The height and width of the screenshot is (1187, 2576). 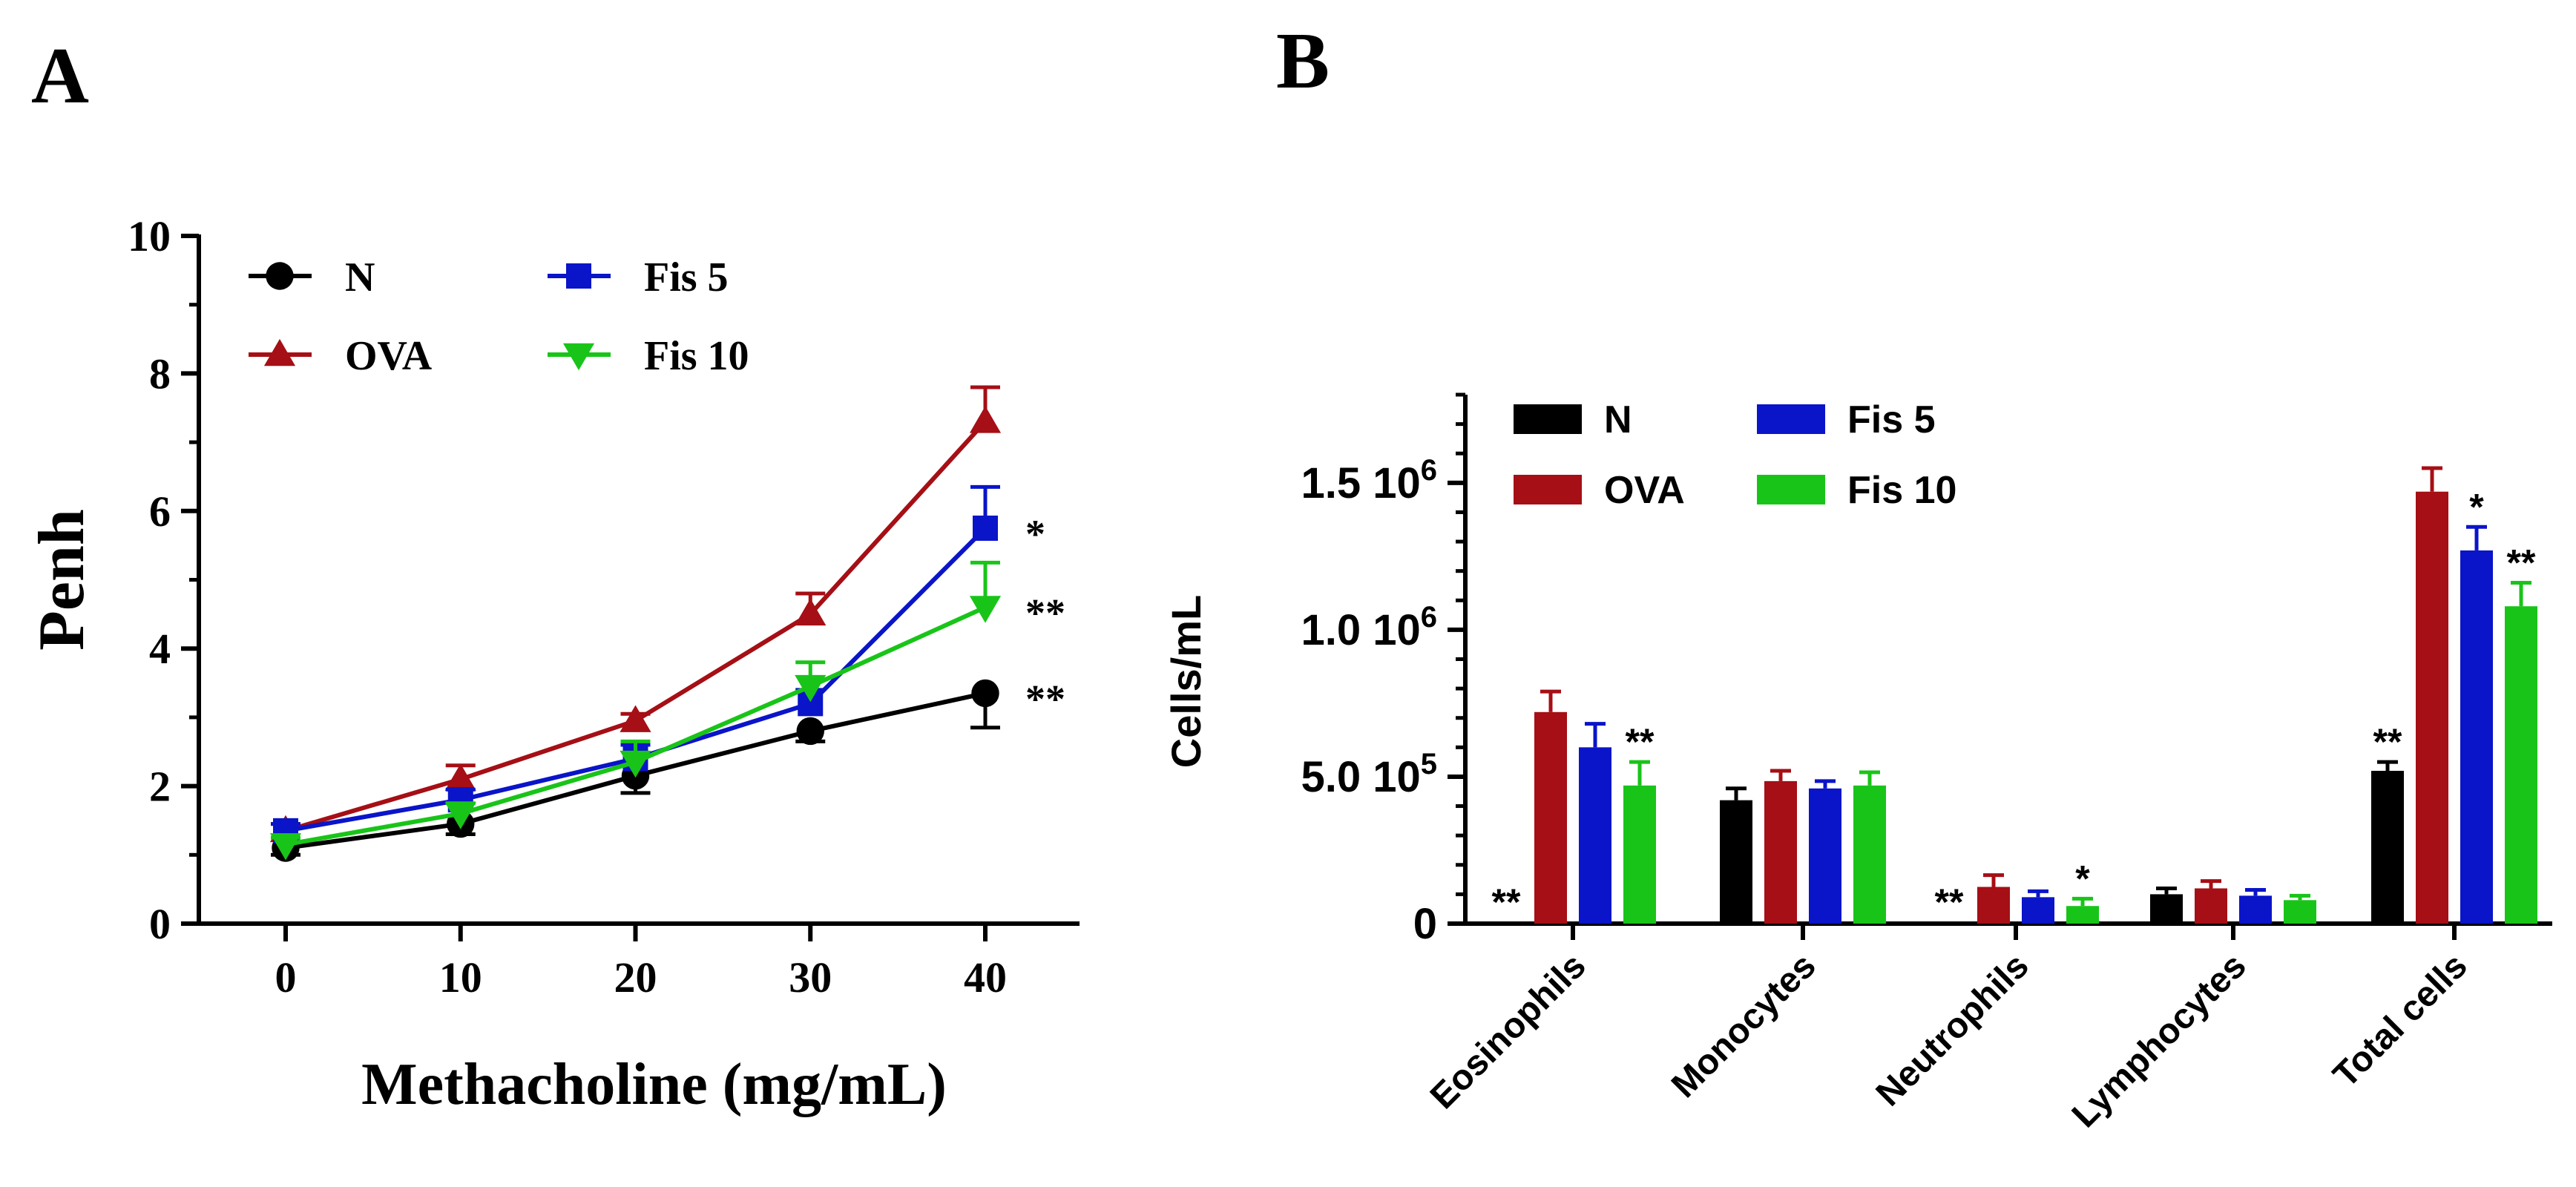 What do you see at coordinates (1186, 681) in the screenshot?
I see `y-axis-title: Cells/mL` at bounding box center [1186, 681].